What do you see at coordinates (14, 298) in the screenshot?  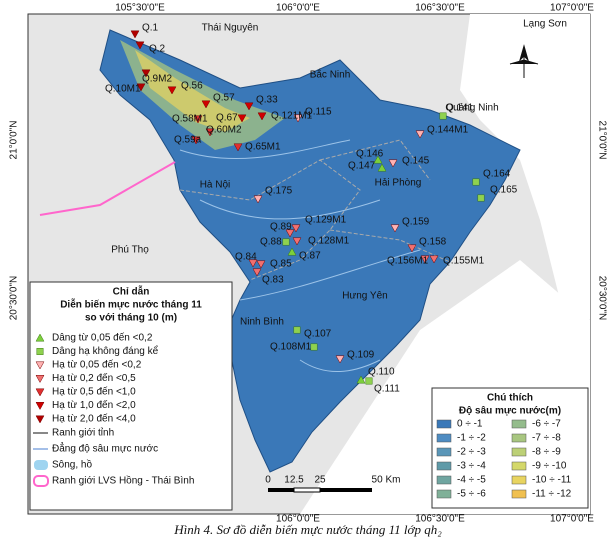 I see `coord-label: 20°30'0"N` at bounding box center [14, 298].